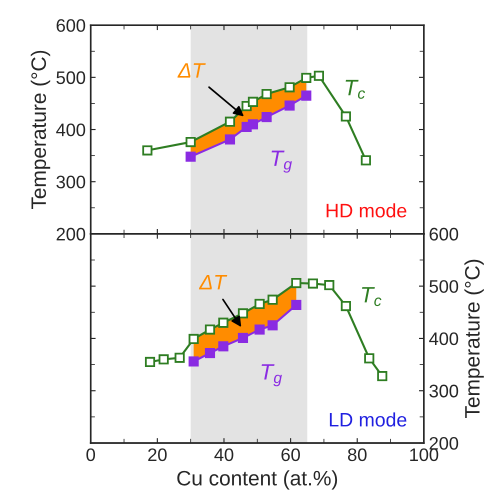 This screenshot has width=504, height=504. What do you see at coordinates (368, 419) in the screenshot?
I see `annotation: LD mode` at bounding box center [368, 419].